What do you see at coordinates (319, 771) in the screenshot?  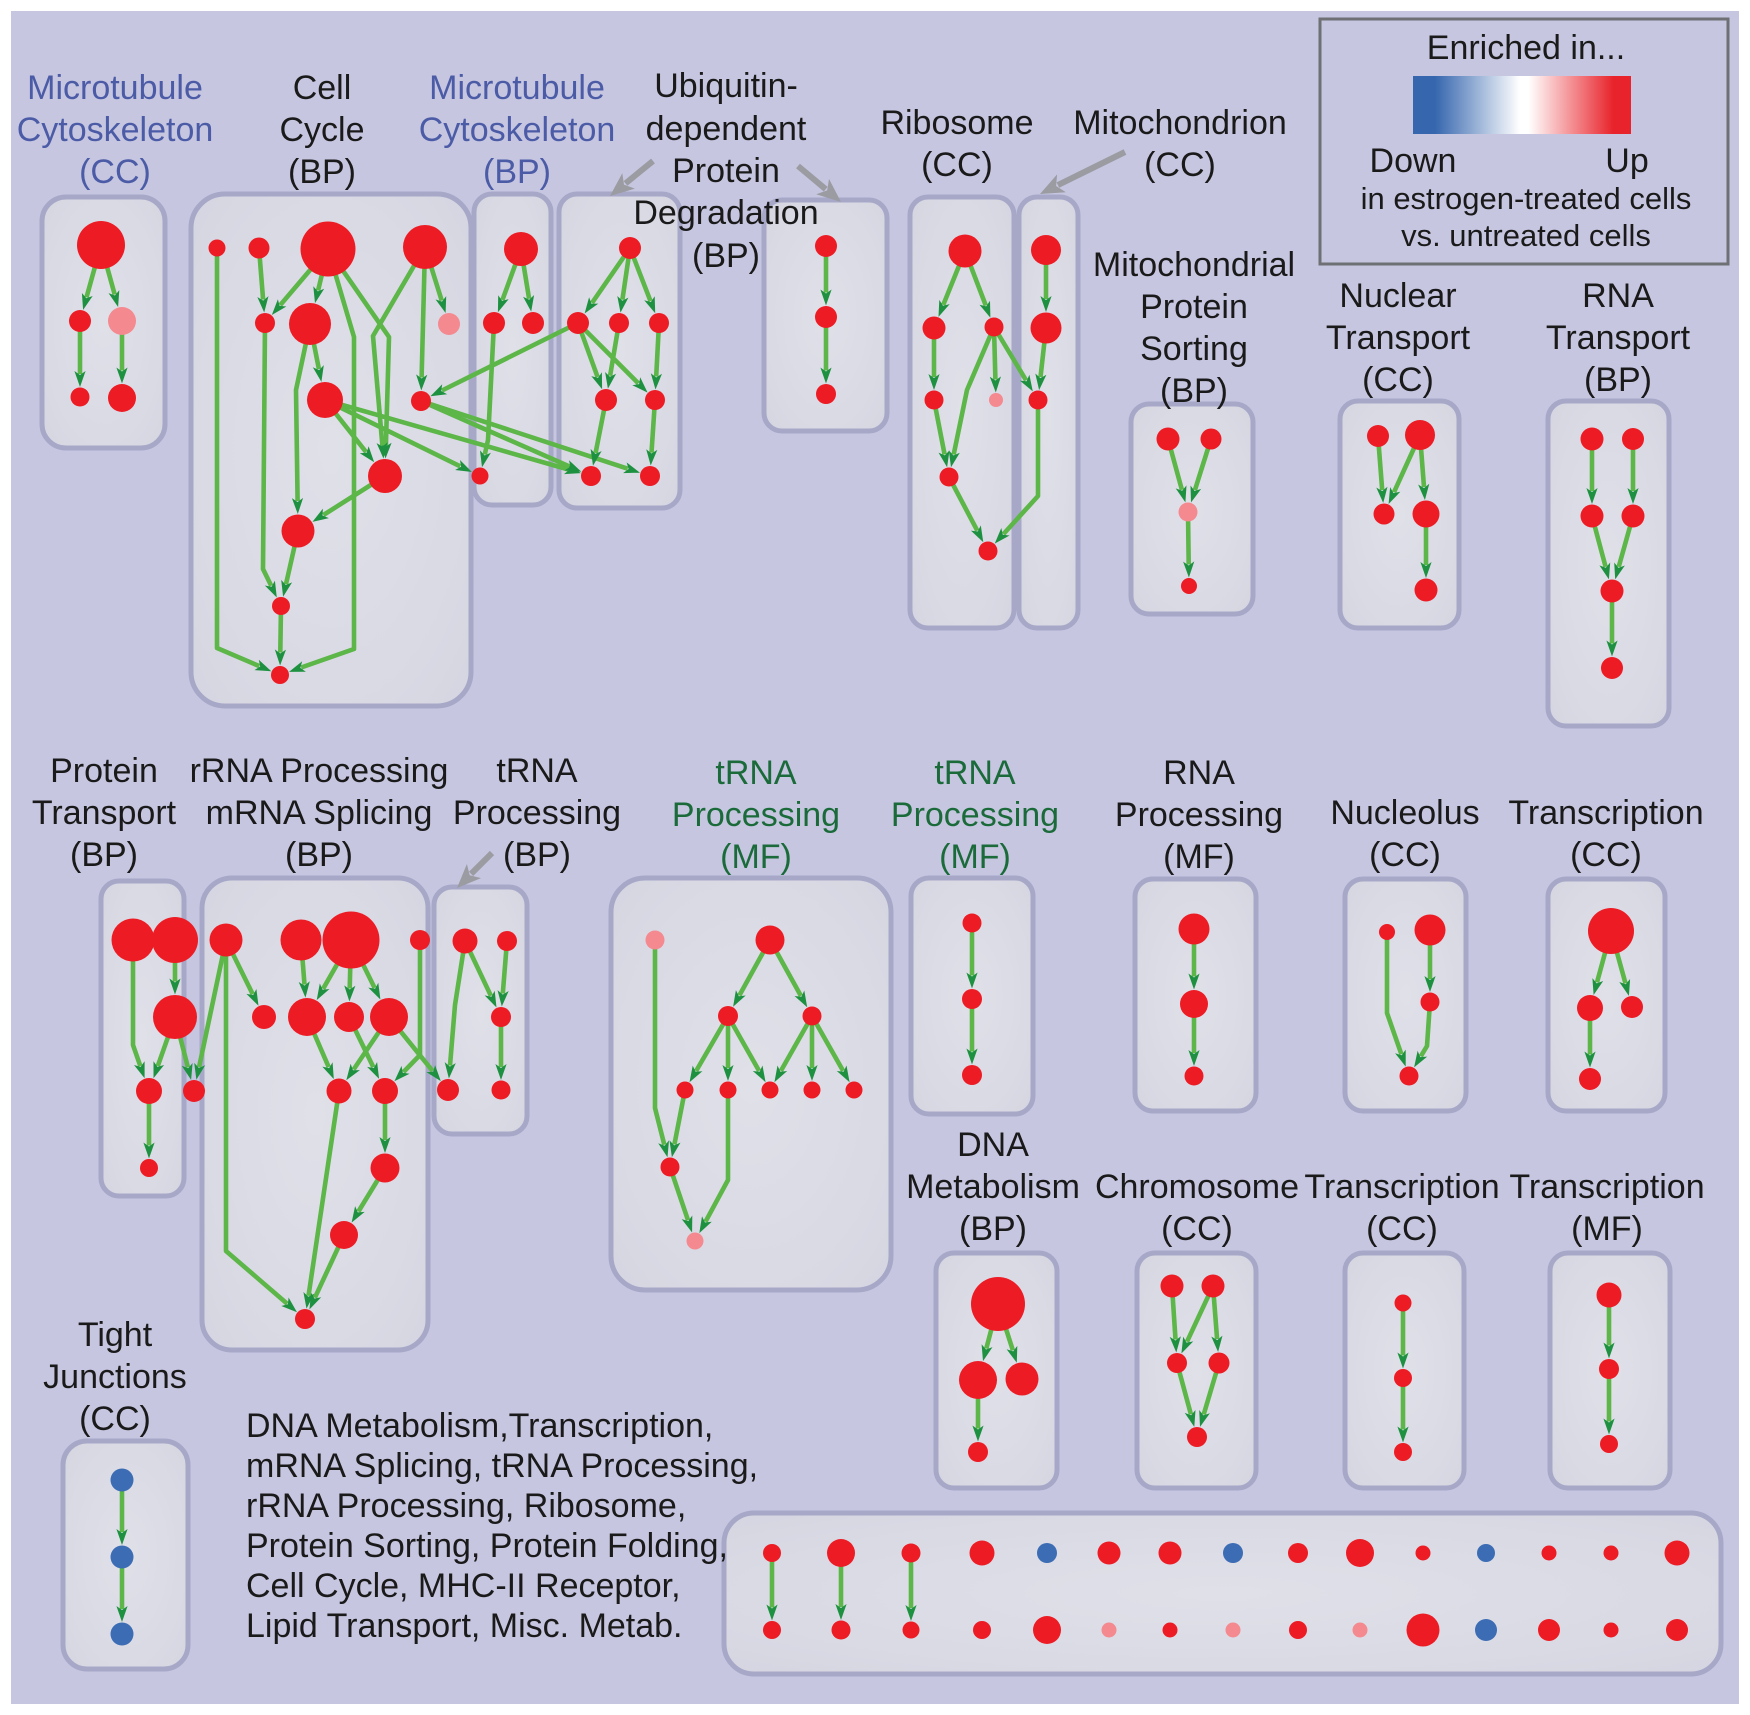 I see `svg-text: rRNA Processing` at bounding box center [319, 771].